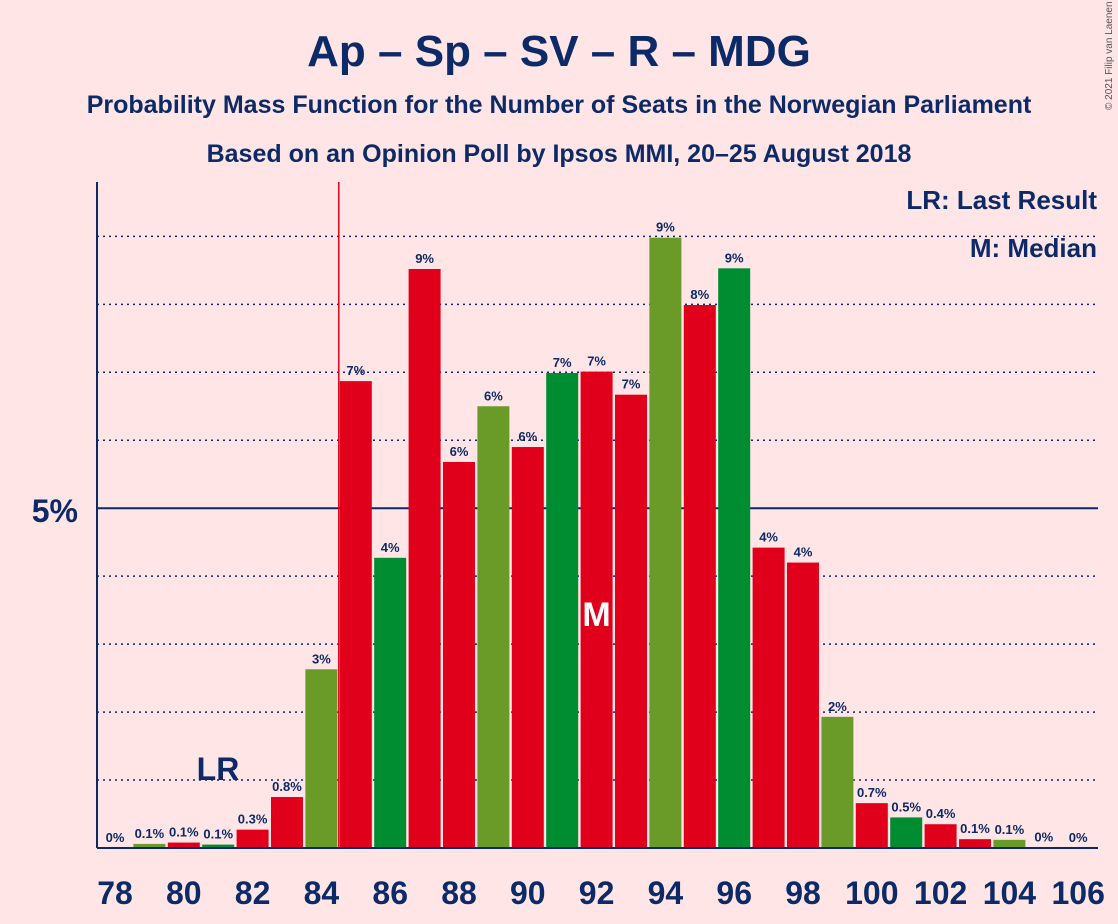  Describe the element at coordinates (218, 769) in the screenshot. I see `last-result-label: LR` at that location.